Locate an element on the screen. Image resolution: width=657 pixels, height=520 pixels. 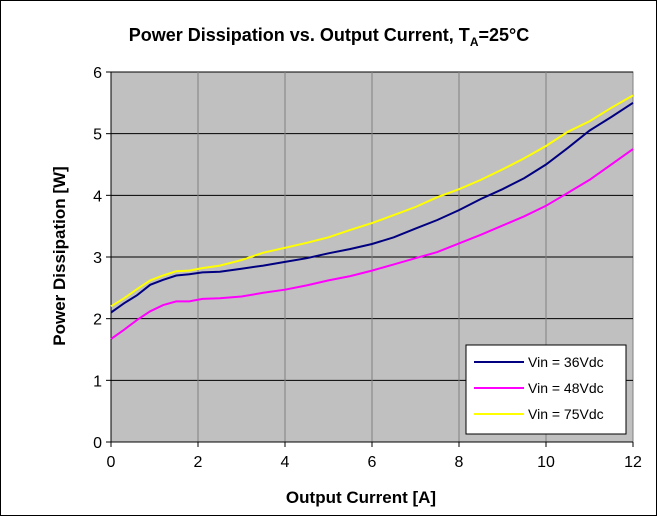
y-tick-label: 4 is located at coordinates (97, 196).